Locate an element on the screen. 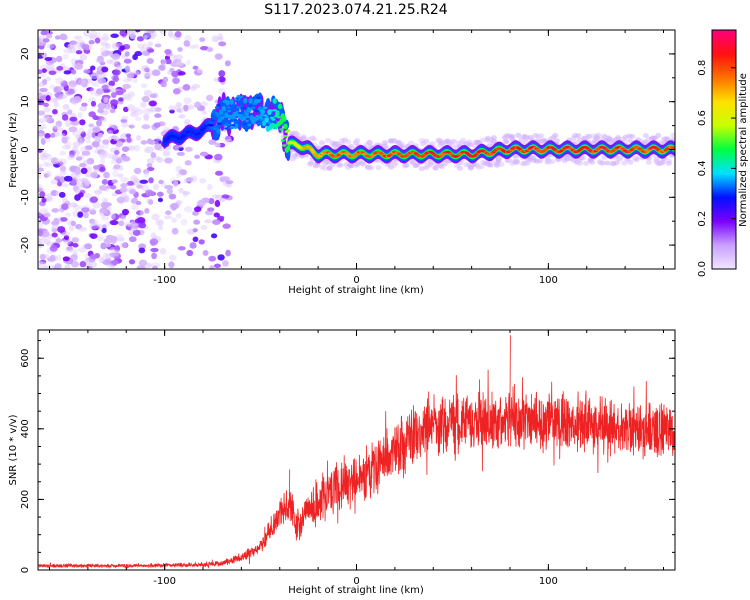  snr-y-tick-label: 600 is located at coordinates (25, 358).